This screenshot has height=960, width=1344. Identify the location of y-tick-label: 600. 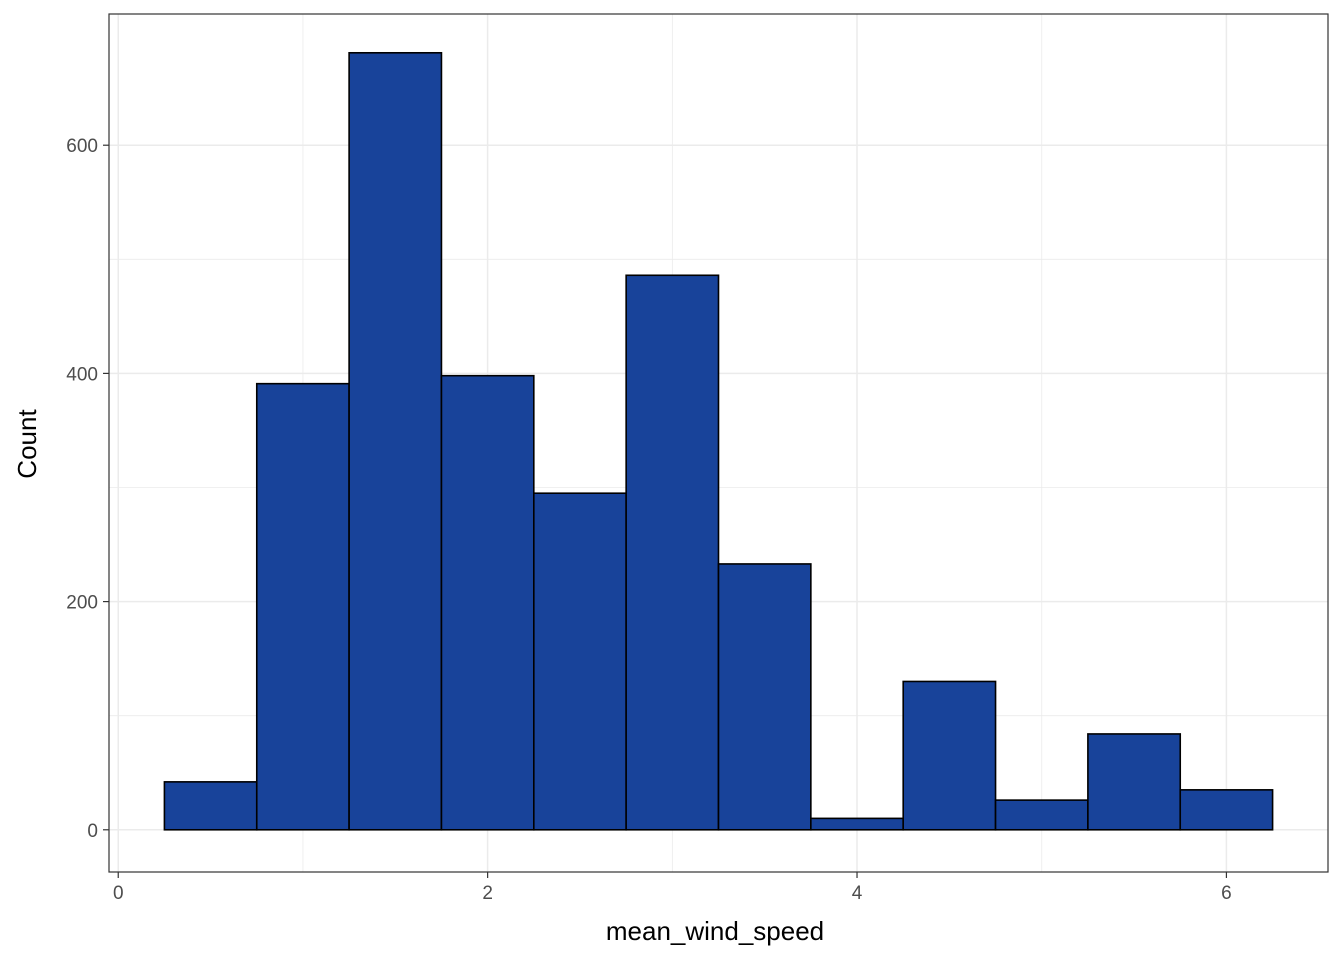
(82, 146).